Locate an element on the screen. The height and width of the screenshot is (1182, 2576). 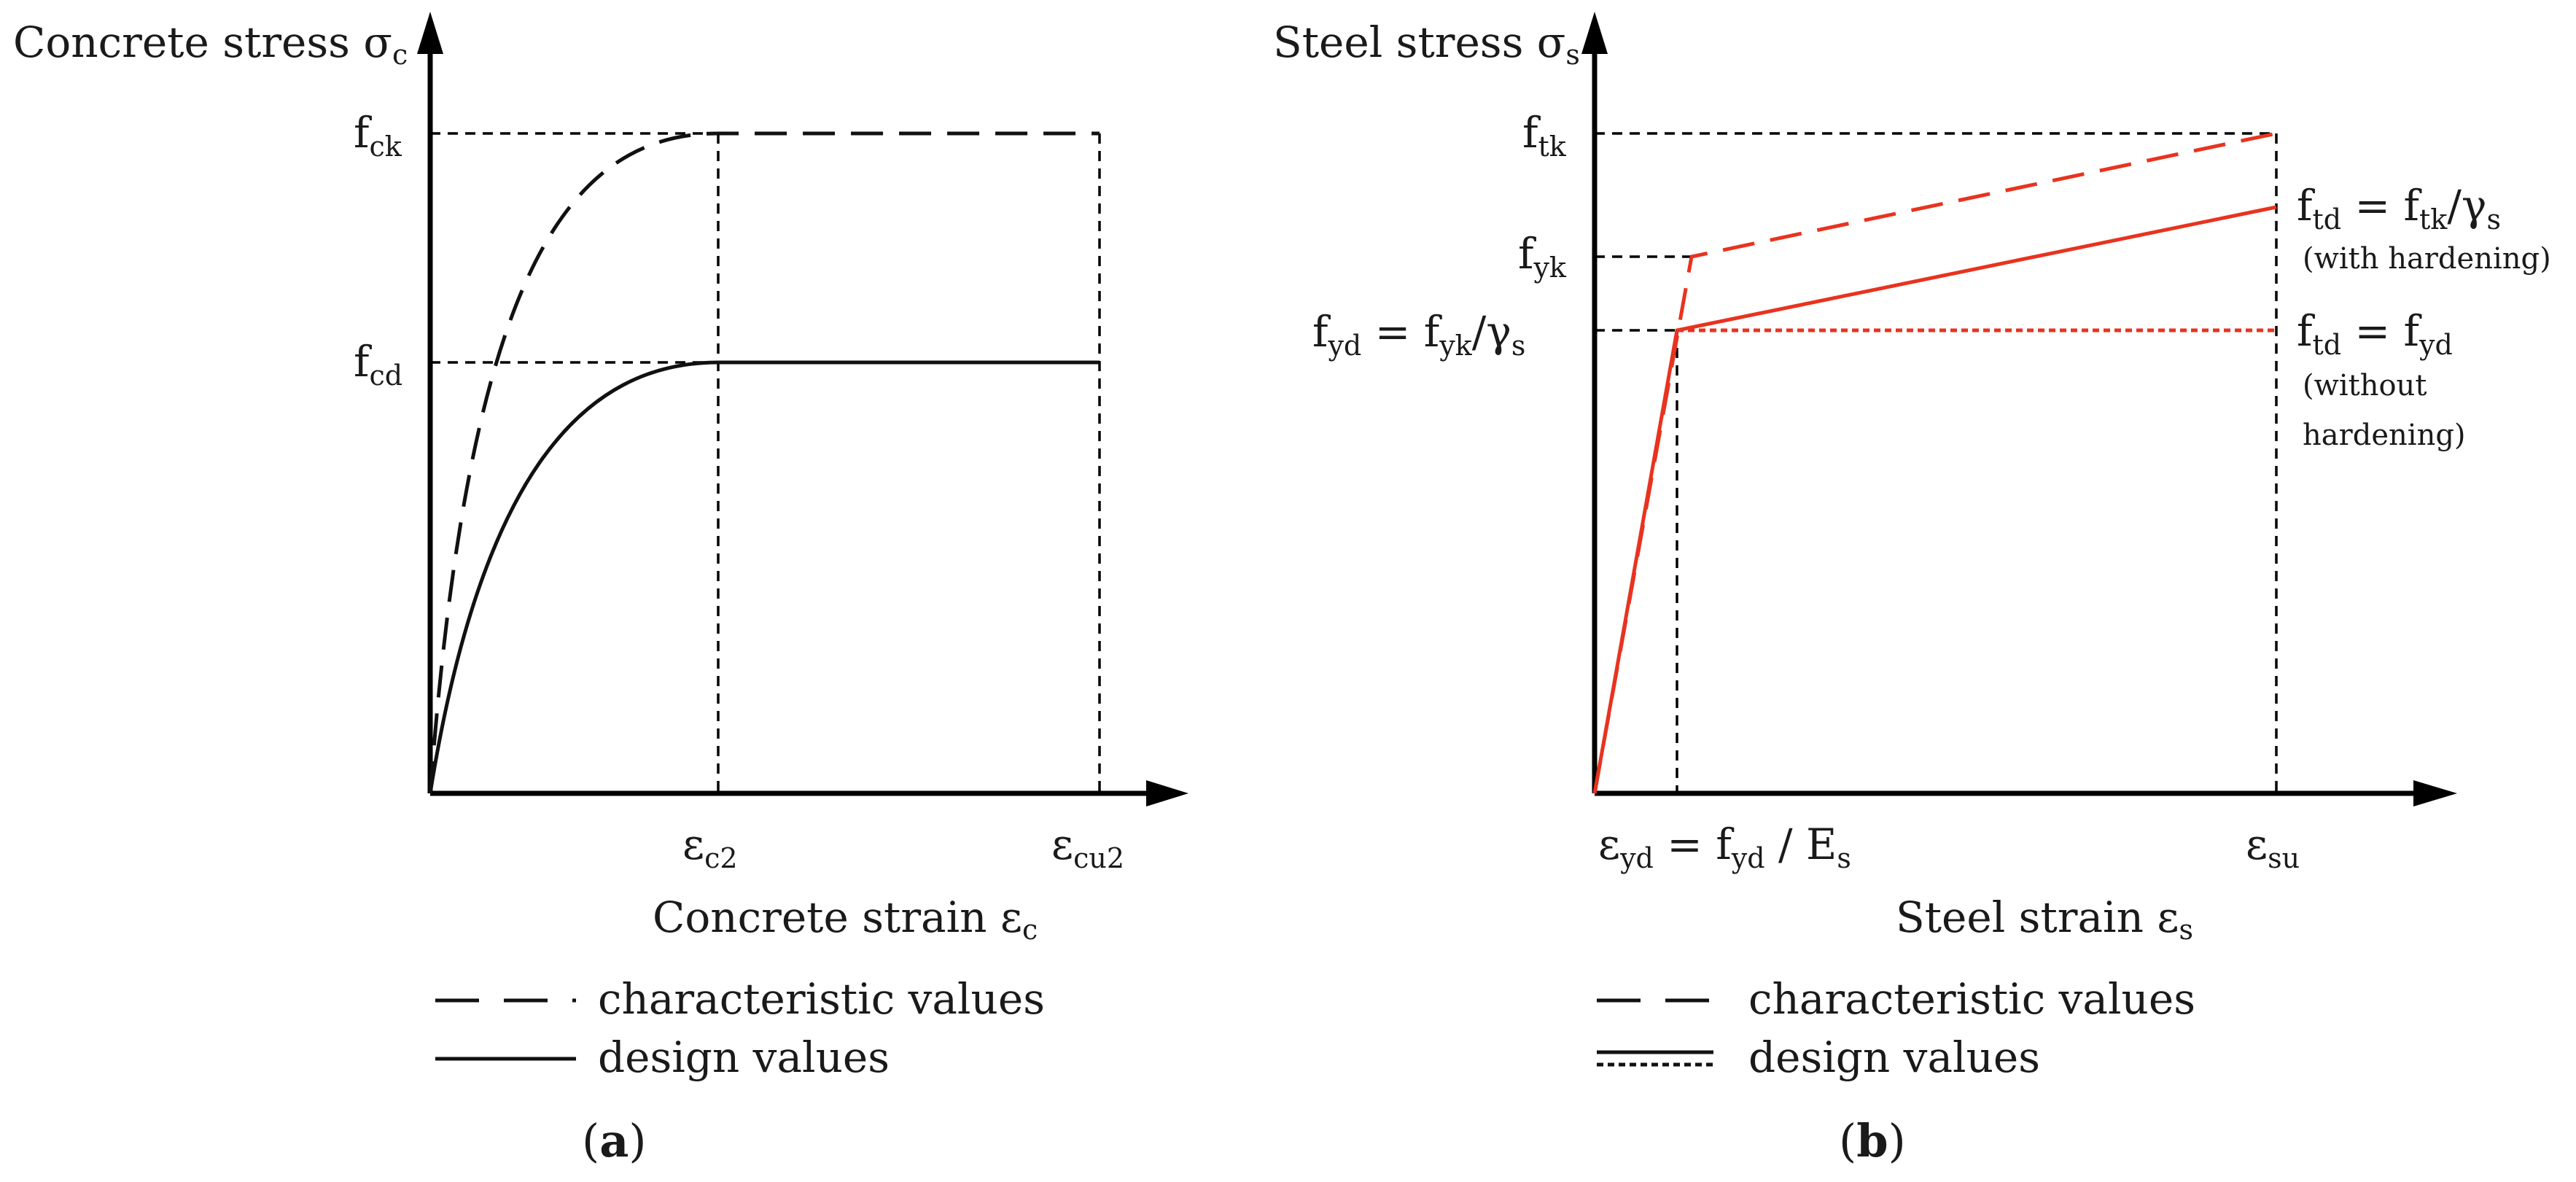
panel-a-legend-design: design values is located at coordinates (744, 1057).